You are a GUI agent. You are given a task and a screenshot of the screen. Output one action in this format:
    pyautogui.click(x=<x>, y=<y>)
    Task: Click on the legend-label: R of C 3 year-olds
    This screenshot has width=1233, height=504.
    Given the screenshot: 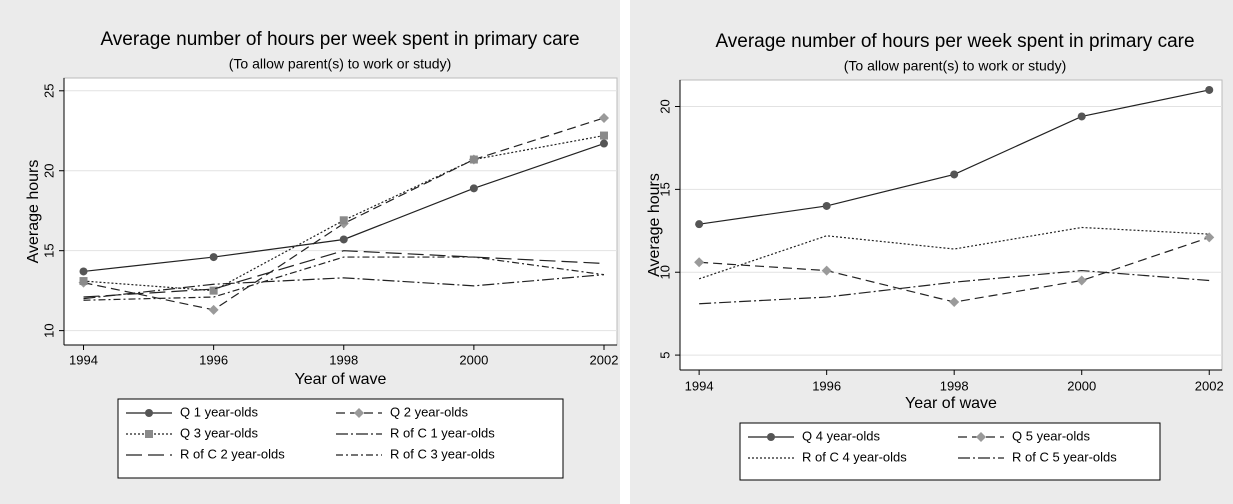 What is the action you would take?
    pyautogui.click(x=442, y=453)
    